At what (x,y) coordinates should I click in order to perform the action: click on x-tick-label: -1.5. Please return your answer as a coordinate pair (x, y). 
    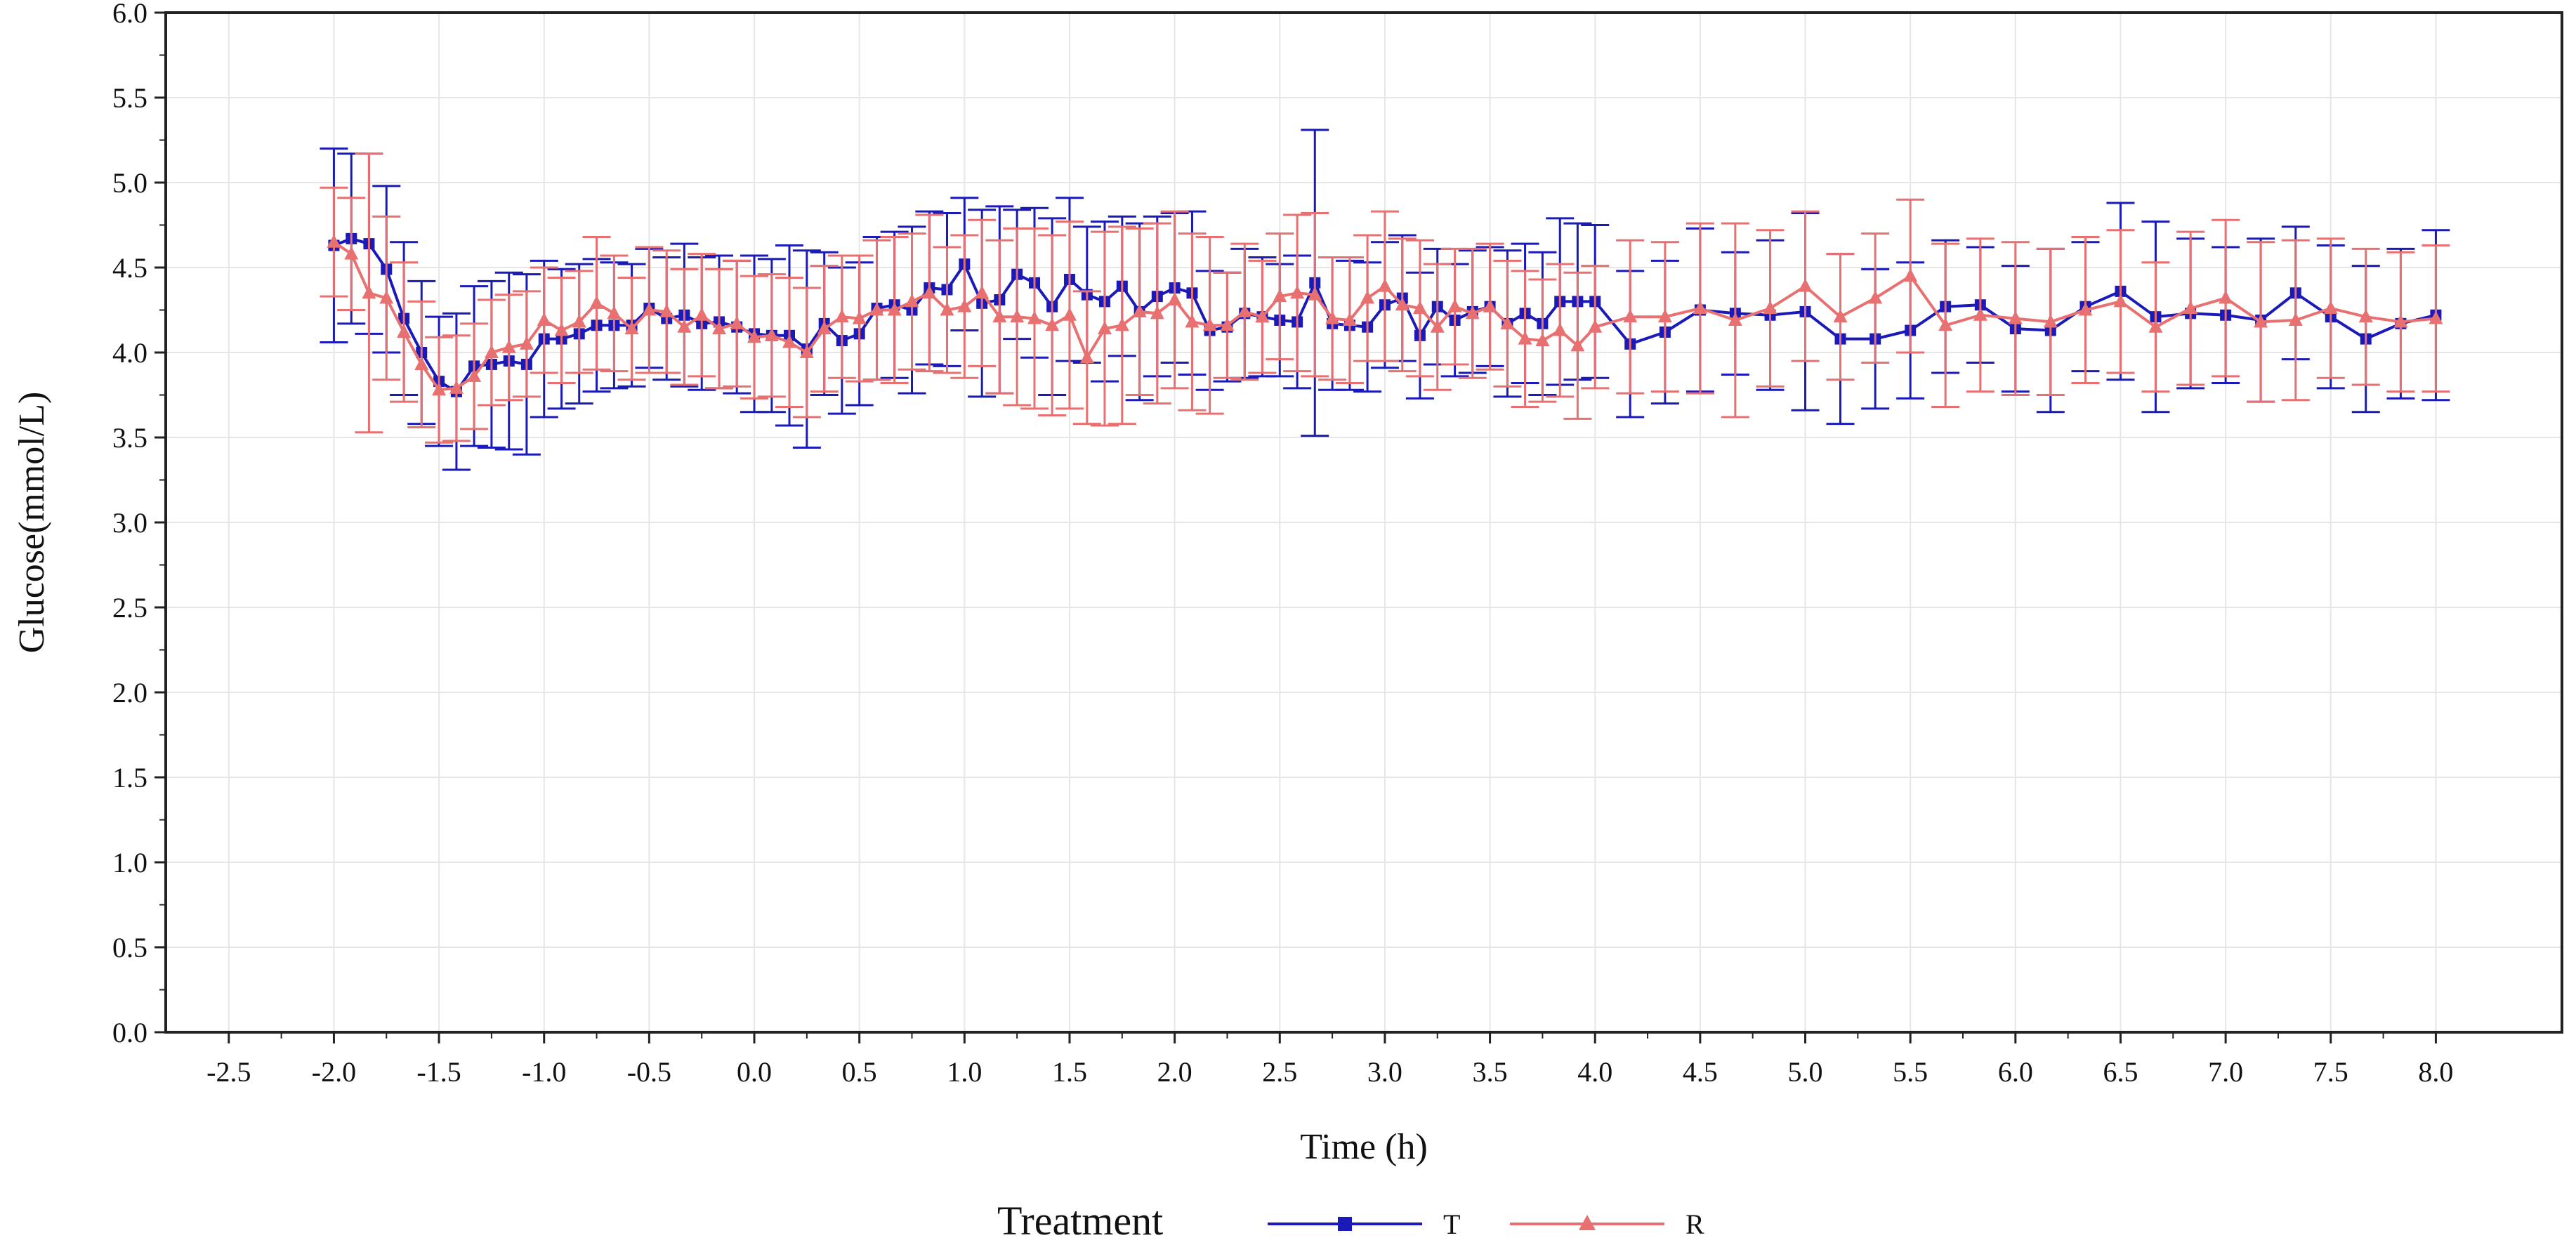
    Looking at the image, I should click on (439, 1072).